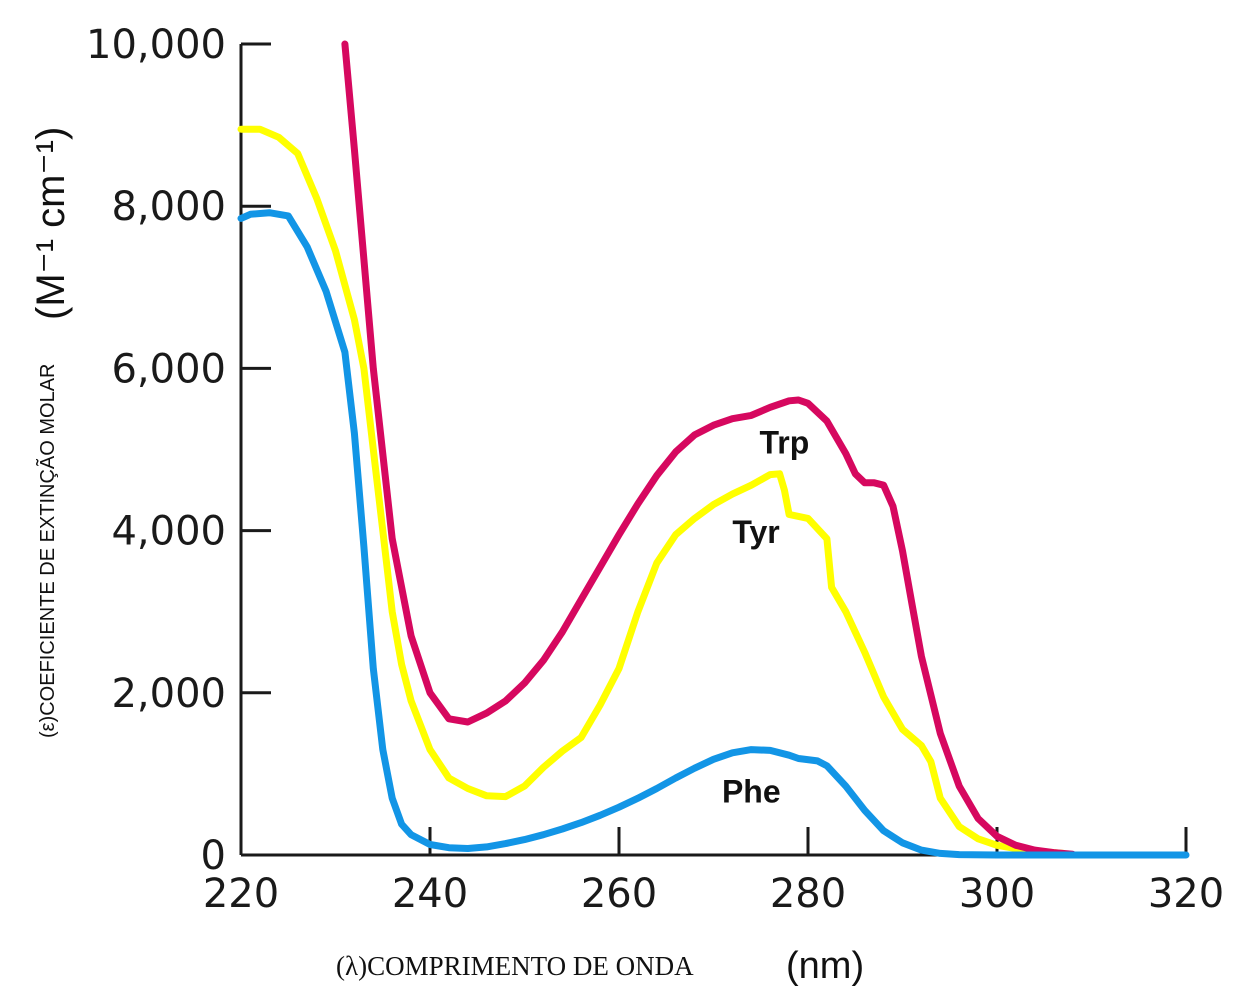 Image resolution: width=1236 pixels, height=1000 pixels. What do you see at coordinates (808, 894) in the screenshot?
I see `x-tick-label: 280` at bounding box center [808, 894].